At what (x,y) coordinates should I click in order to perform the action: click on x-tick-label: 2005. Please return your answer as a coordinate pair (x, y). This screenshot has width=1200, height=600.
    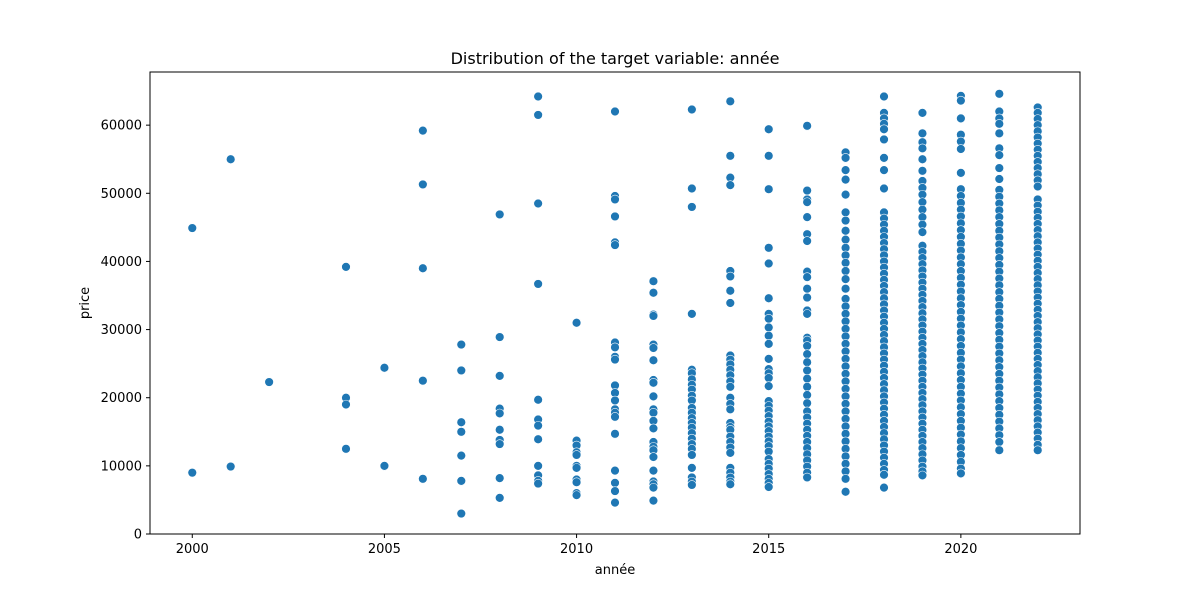
    Looking at the image, I should click on (384, 549).